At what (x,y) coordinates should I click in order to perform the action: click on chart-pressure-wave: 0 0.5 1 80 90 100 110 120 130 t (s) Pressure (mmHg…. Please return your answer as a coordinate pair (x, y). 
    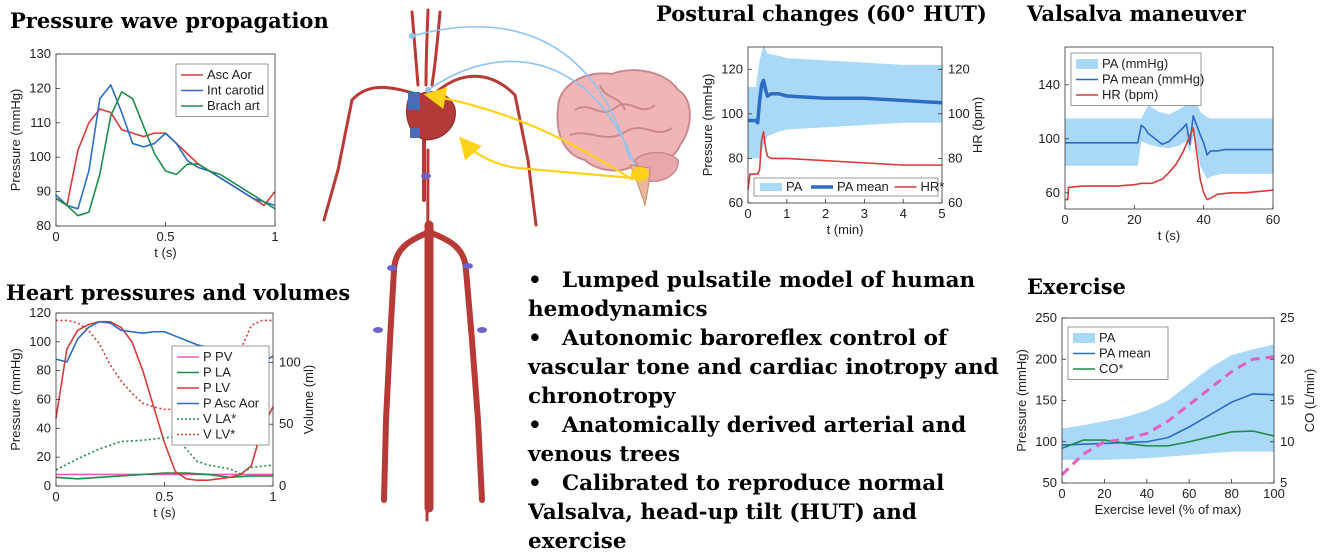
    Looking at the image, I should click on (143, 153).